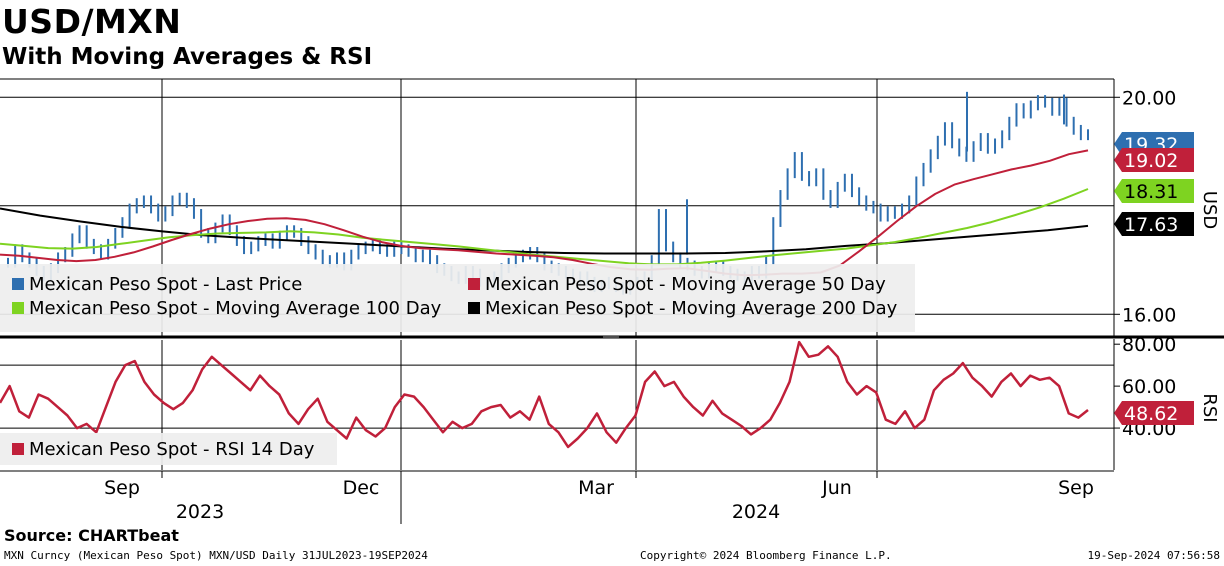  Describe the element at coordinates (1151, 225) in the screenshot. I see `price-last-value-tag-text: 17.63` at that location.